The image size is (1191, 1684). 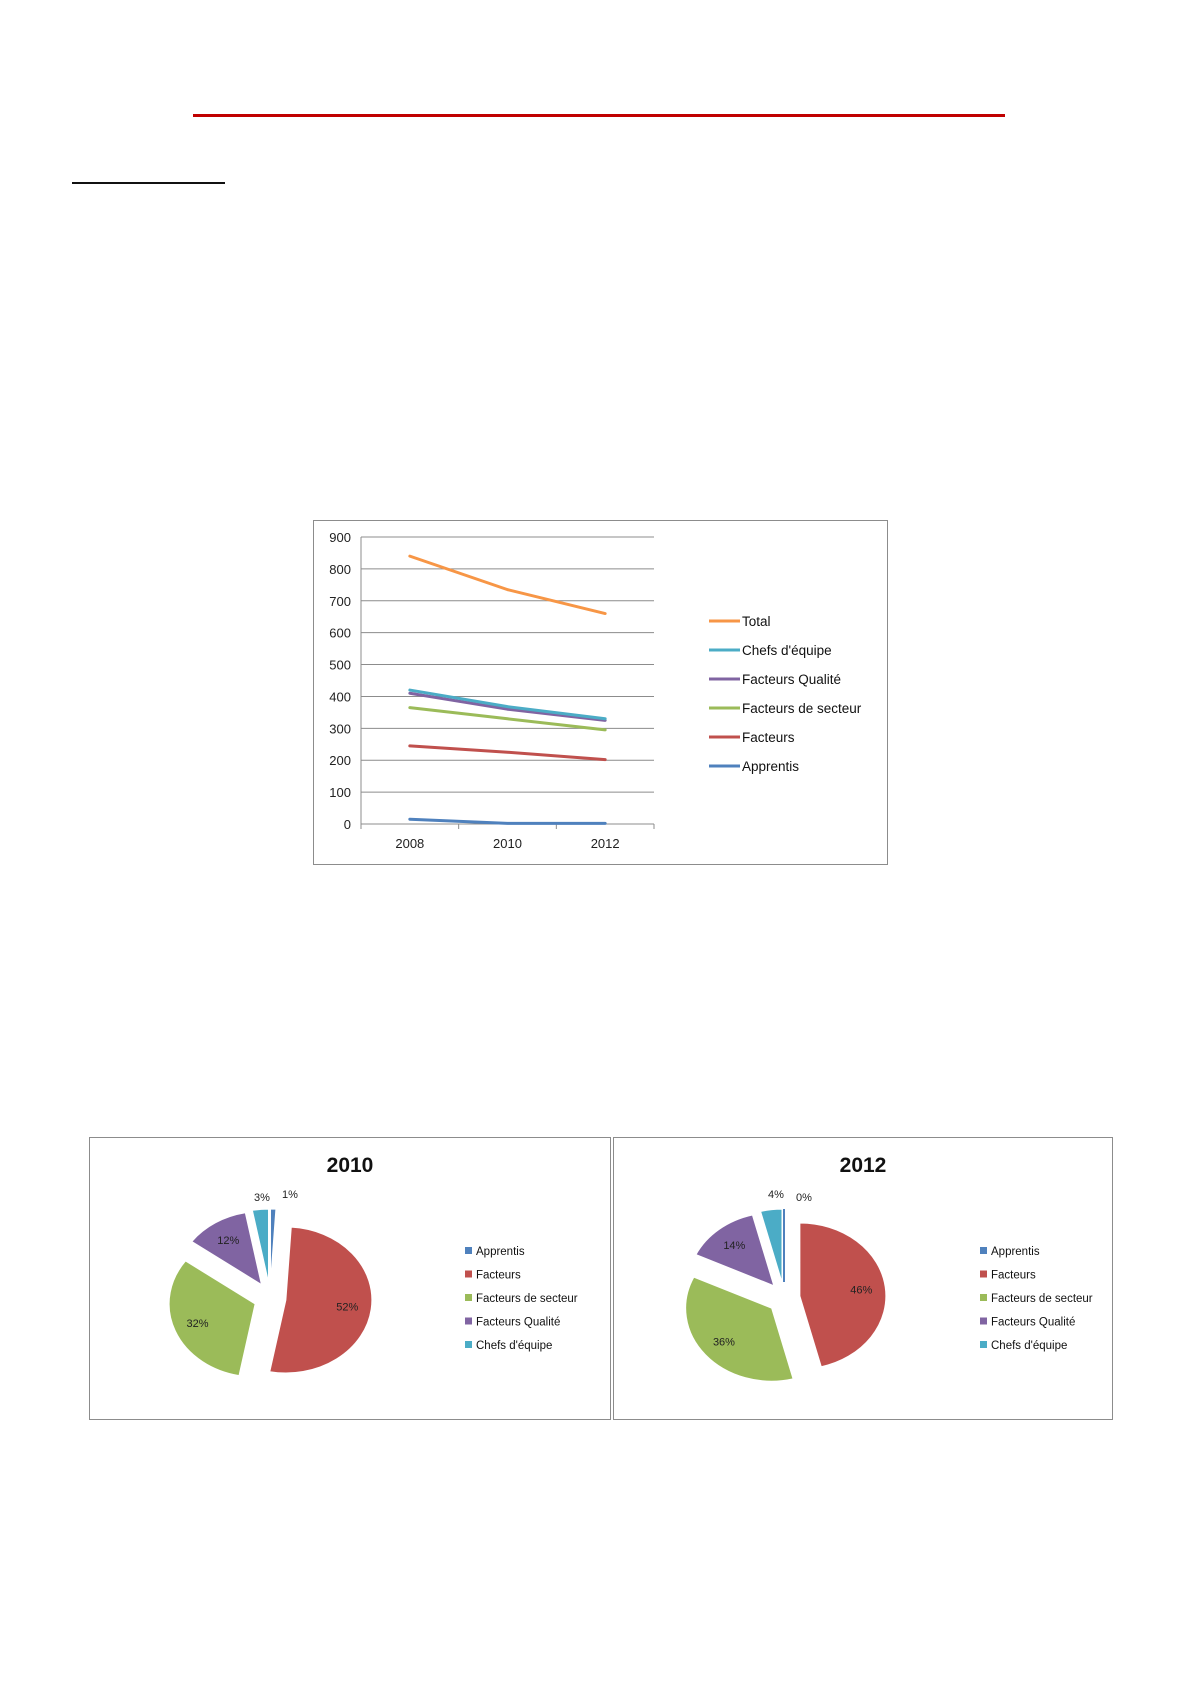 I want to click on heading-underline, so click(x=148, y=183).